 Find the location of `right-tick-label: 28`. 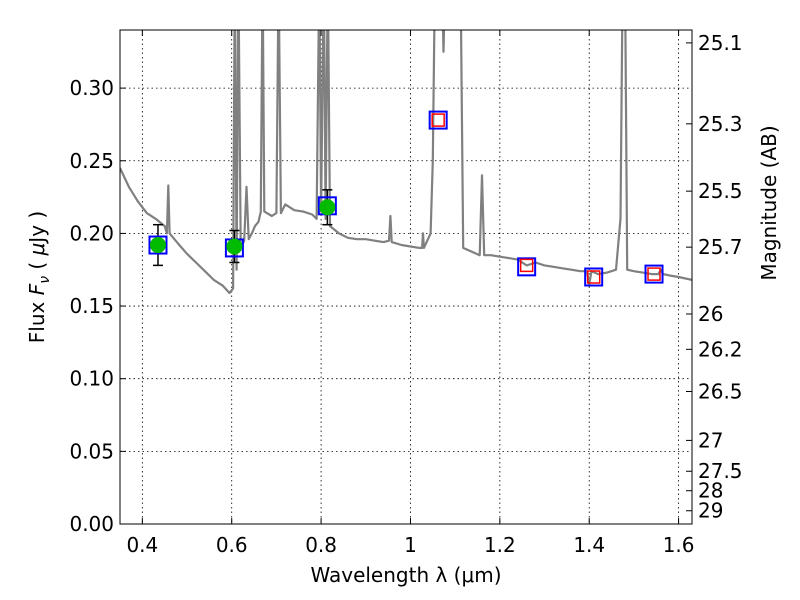

right-tick-label: 28 is located at coordinates (710, 491).